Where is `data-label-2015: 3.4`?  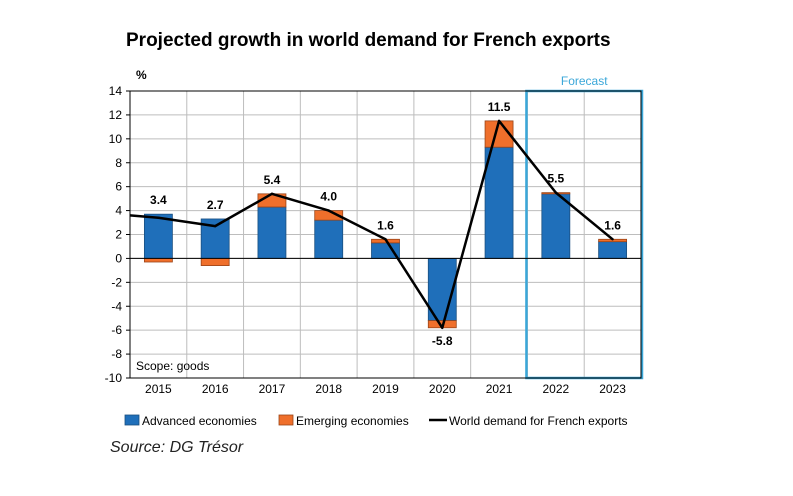
data-label-2015: 3.4 is located at coordinates (158, 200).